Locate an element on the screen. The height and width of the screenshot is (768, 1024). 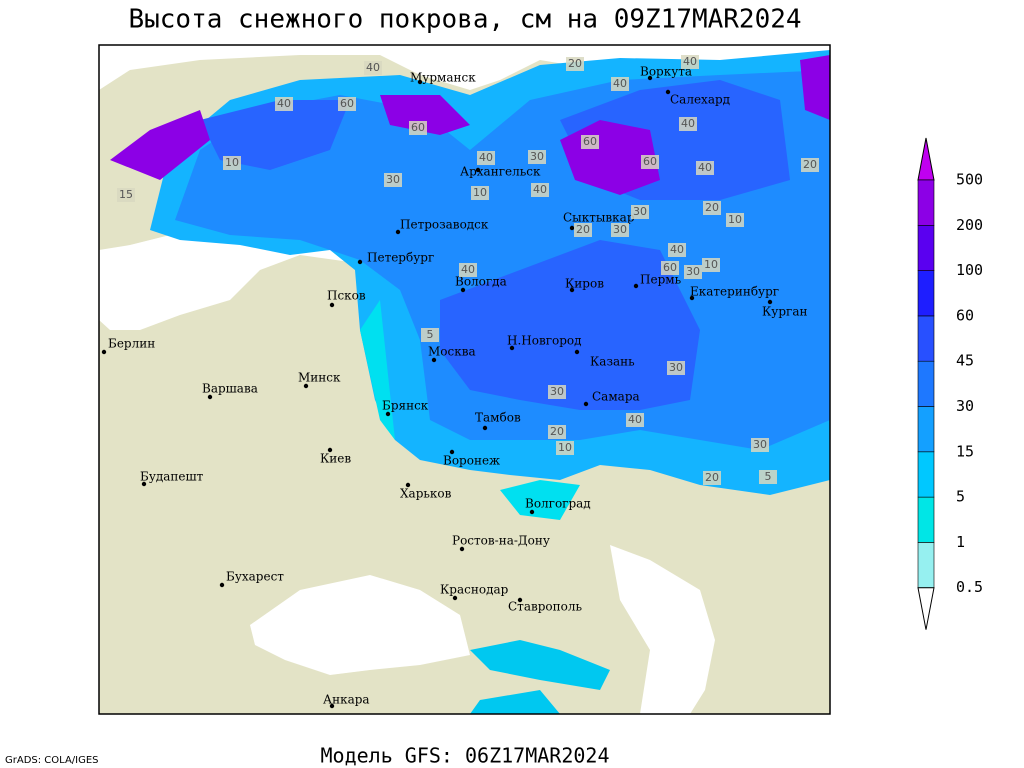
city-label: Вологда is located at coordinates (481, 282).